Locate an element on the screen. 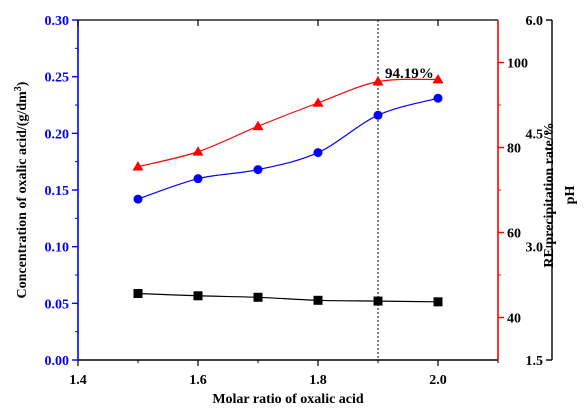 Image resolution: width=586 pixels, height=411 pixels. left-tick-label: 0.25 is located at coordinates (57, 78).